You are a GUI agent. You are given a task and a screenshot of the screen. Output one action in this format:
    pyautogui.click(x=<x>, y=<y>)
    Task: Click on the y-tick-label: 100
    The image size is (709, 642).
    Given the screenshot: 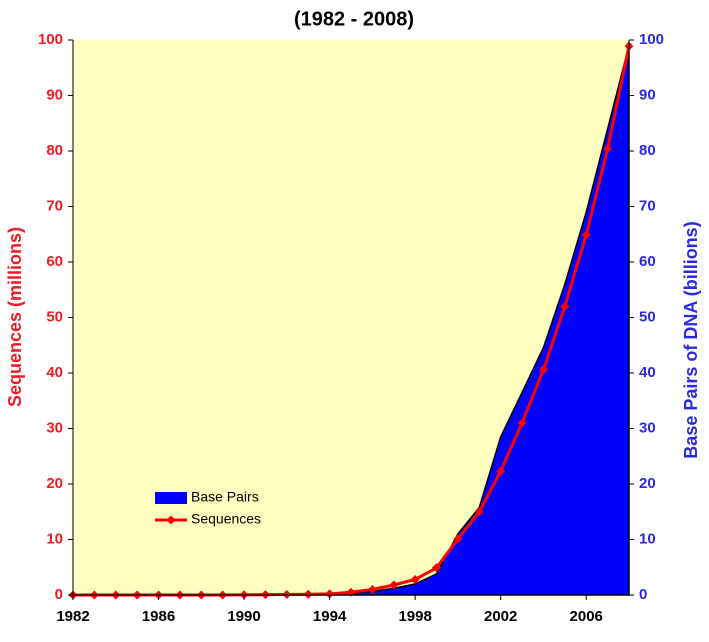 What is the action you would take?
    pyautogui.click(x=50, y=39)
    